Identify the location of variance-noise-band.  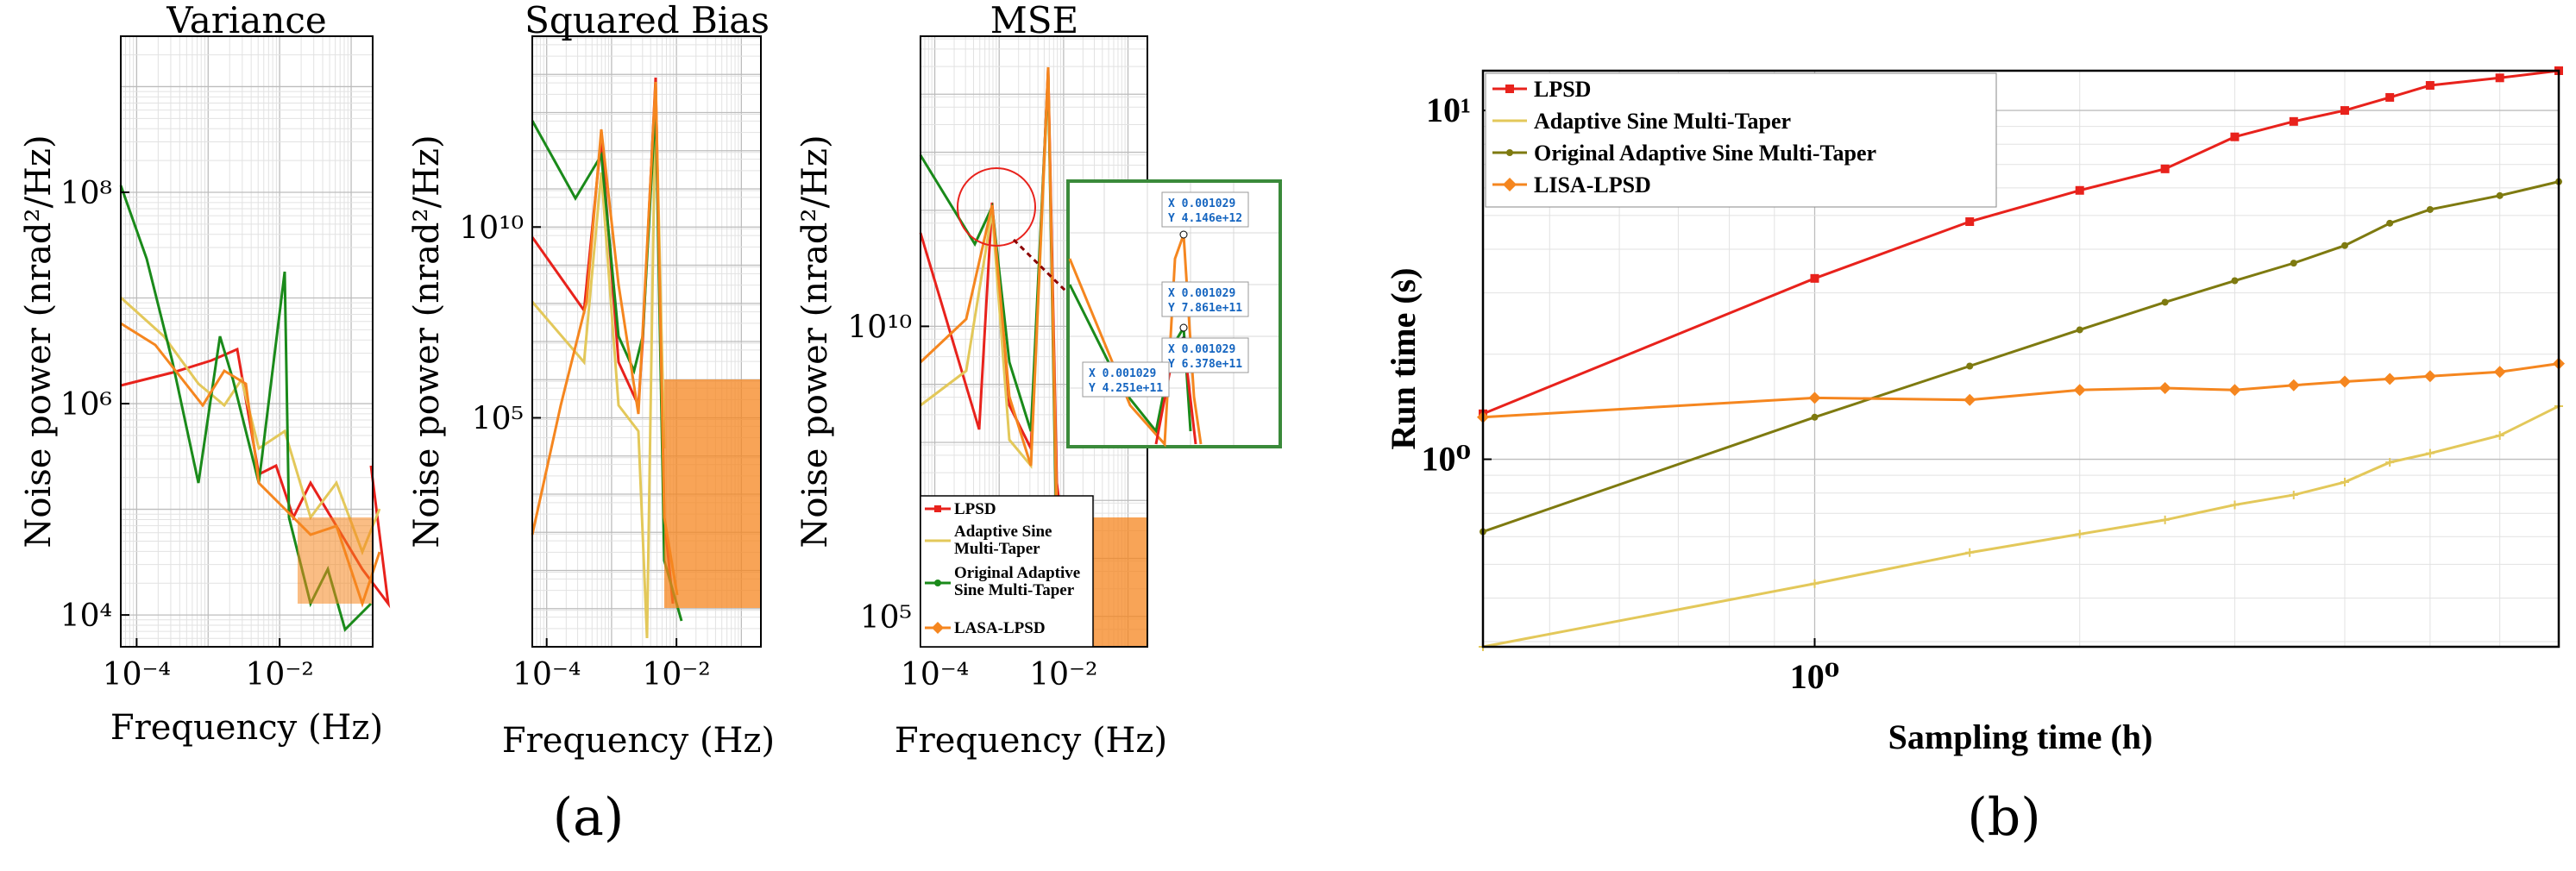
(335, 560).